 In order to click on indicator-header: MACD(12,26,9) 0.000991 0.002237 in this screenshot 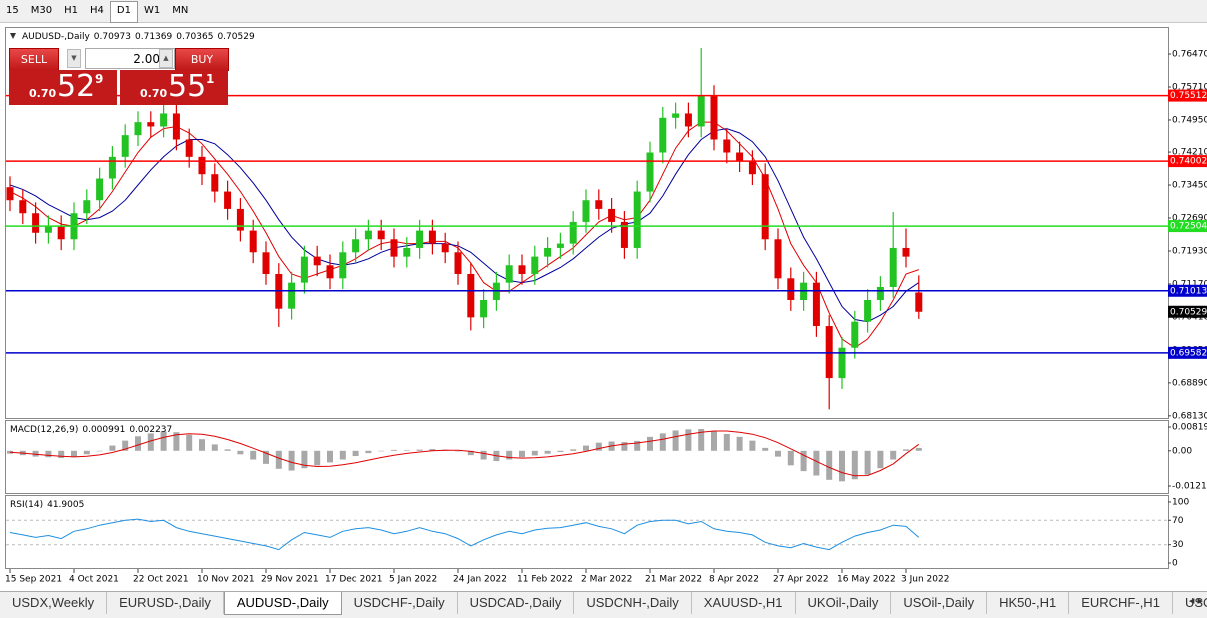, I will do `click(91, 430)`.